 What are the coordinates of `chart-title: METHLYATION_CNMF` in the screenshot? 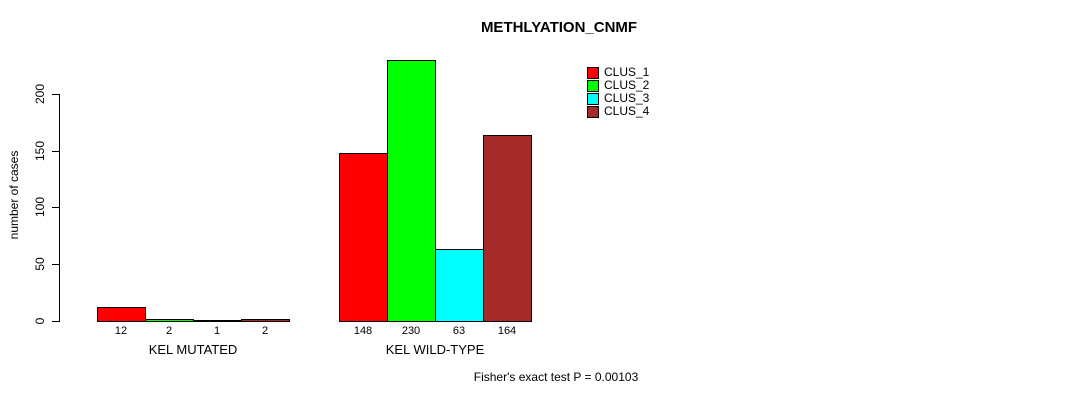 It's located at (559, 27).